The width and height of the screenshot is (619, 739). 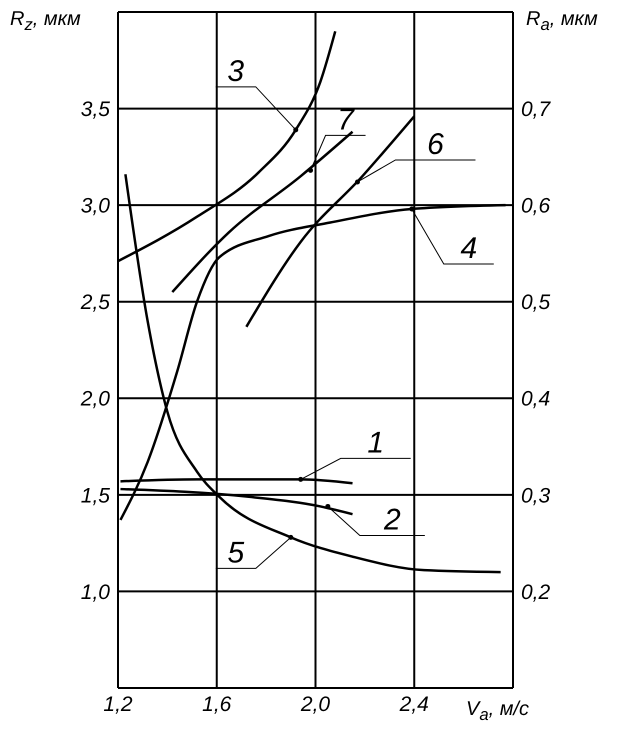 What do you see at coordinates (435, 144) in the screenshot?
I see `annotation: 6` at bounding box center [435, 144].